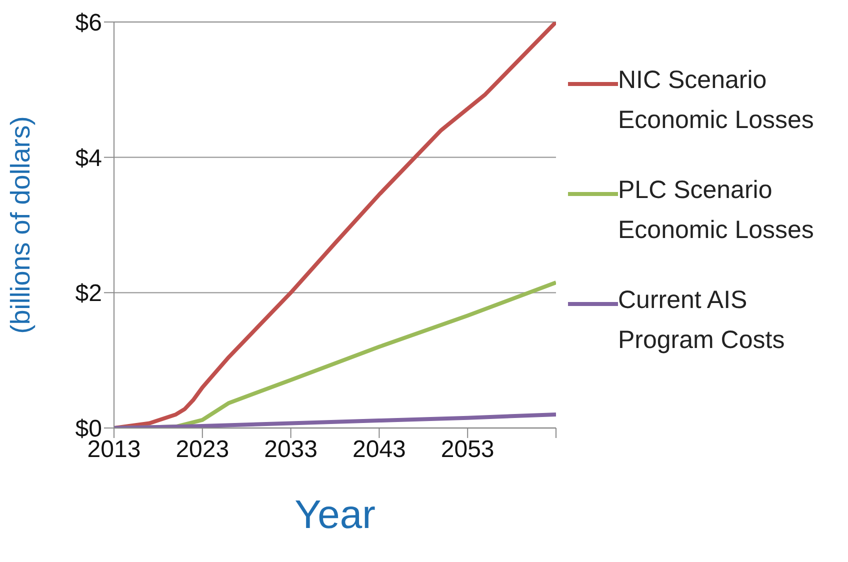  I want to click on y-axis-title: (billions of dollars), so click(21, 225).